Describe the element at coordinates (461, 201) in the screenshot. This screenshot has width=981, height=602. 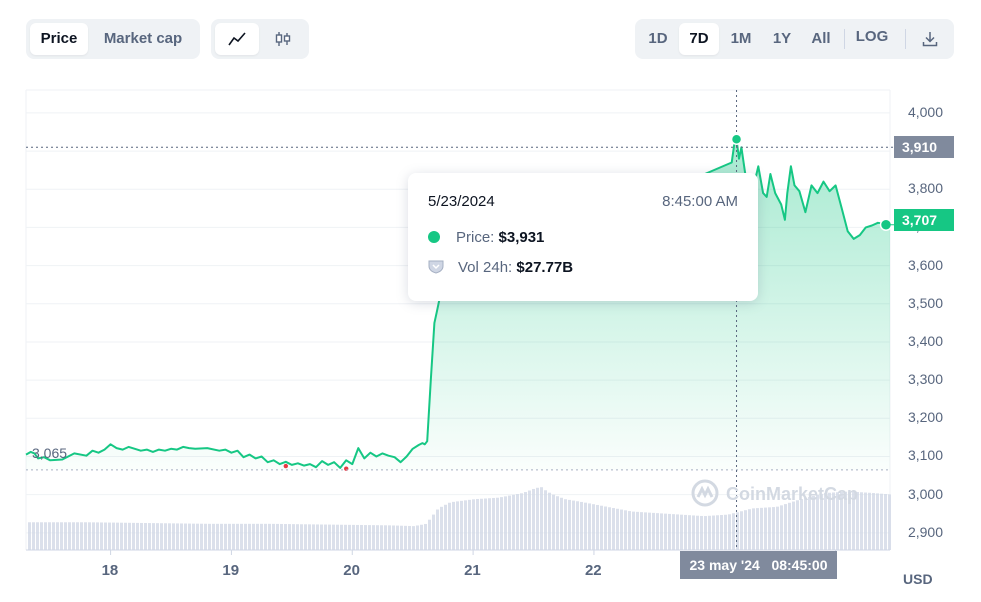
I see `tooltip-date: 5/23/2024` at that location.